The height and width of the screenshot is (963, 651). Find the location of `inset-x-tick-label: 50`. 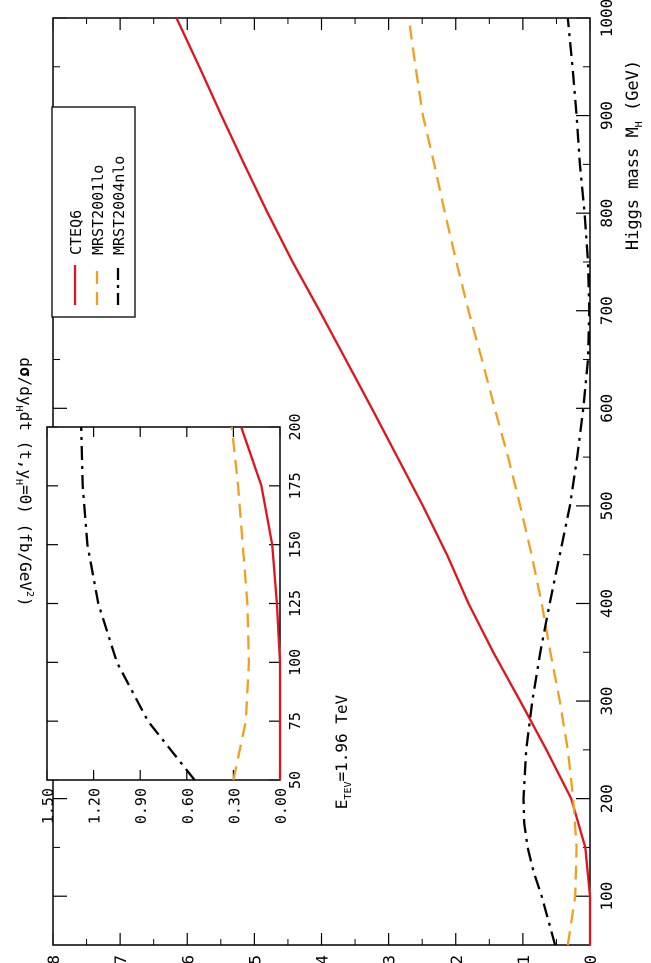

inset-x-tick-label: 50 is located at coordinates (295, 780).